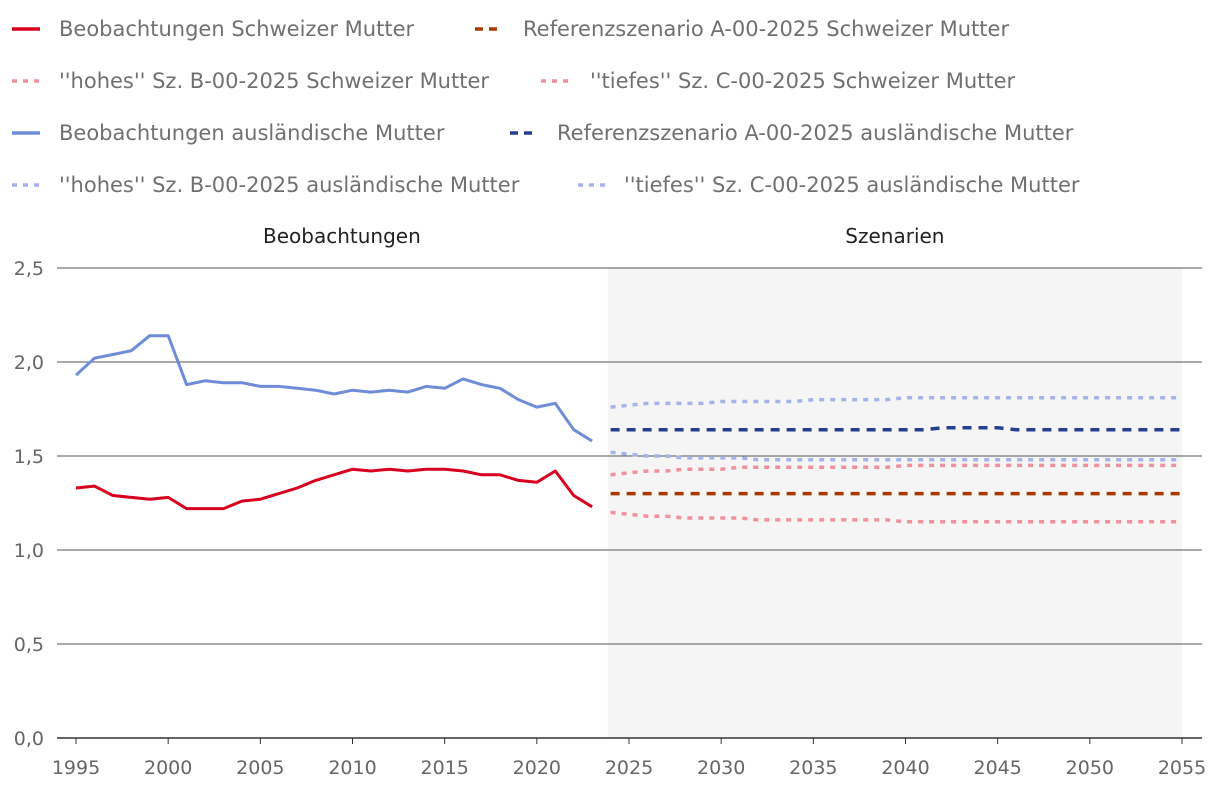 The height and width of the screenshot is (808, 1220). I want to click on y-tick-label: 0,5, so click(29, 645).